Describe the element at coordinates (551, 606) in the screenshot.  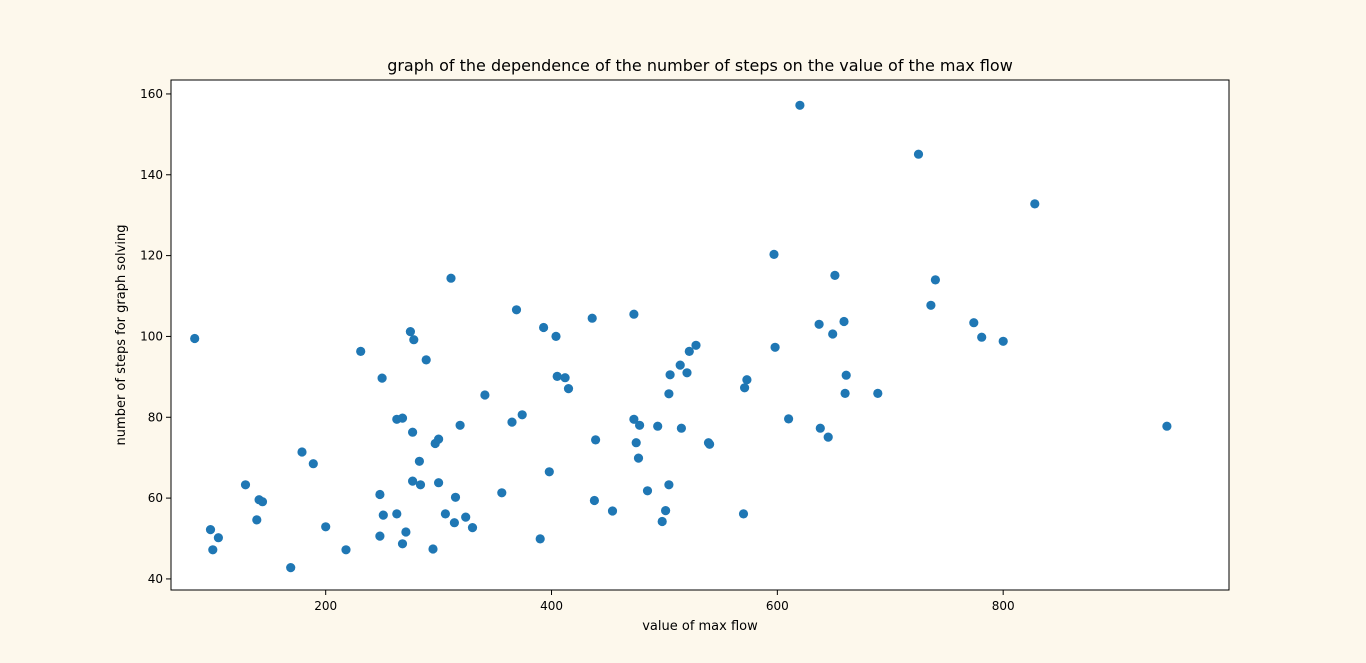
I see `x-tick-label: 400` at that location.